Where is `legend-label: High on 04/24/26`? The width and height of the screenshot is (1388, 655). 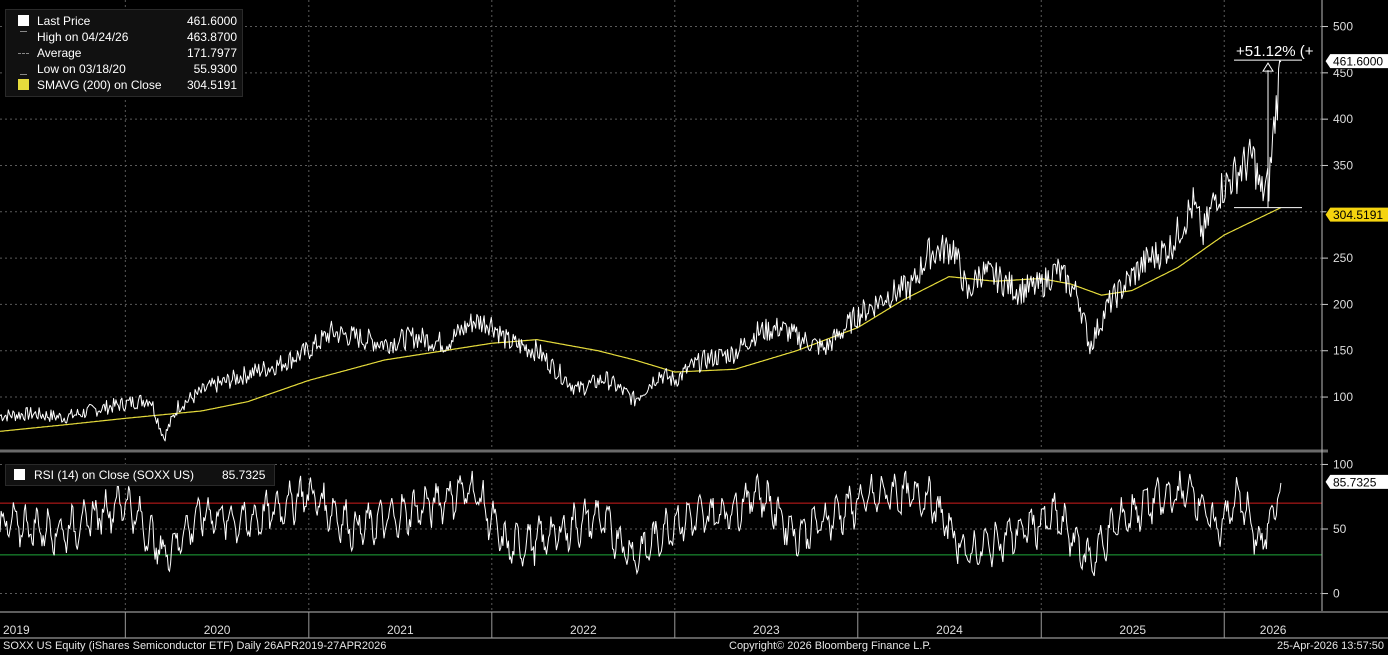 legend-label: High on 04/24/26 is located at coordinates (83, 37).